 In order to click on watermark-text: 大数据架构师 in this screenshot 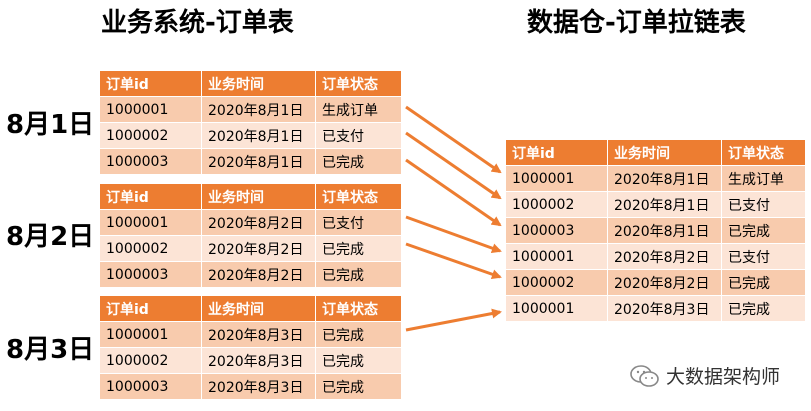, I will do `click(723, 377)`.